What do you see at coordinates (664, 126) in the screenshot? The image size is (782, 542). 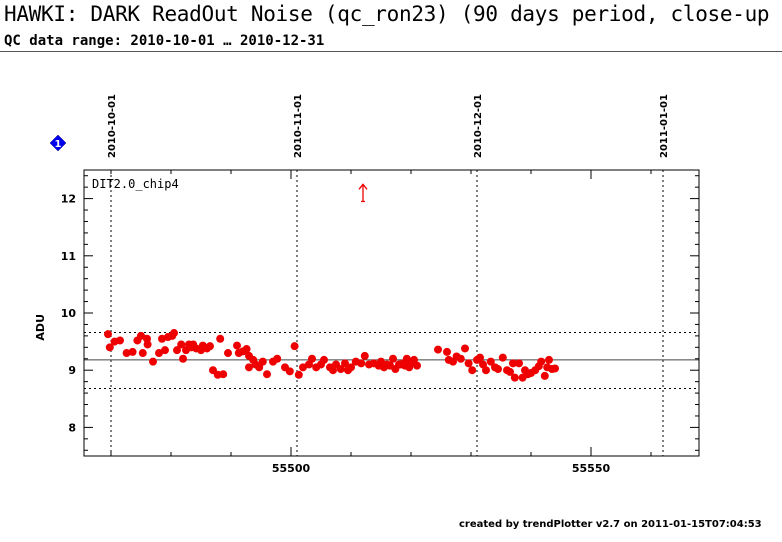 I see `date-marker-label: 2011-01-01` at bounding box center [664, 126].